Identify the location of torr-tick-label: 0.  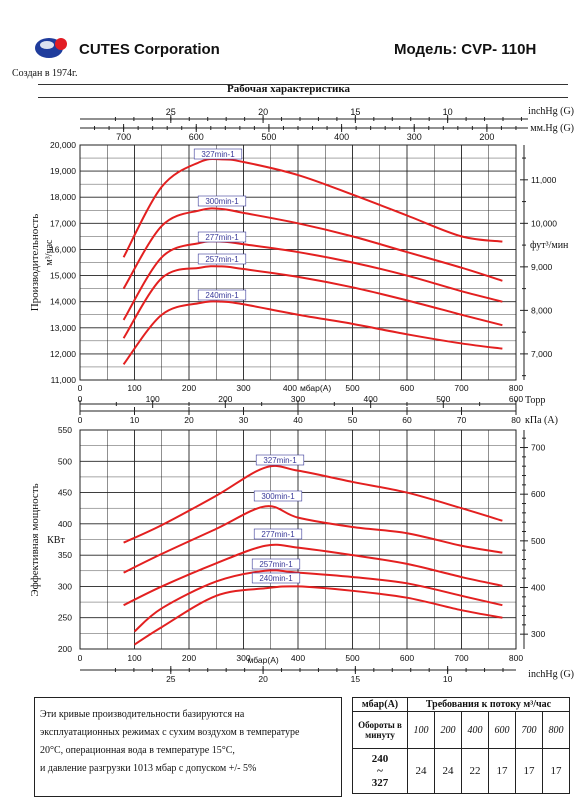
(80, 399).